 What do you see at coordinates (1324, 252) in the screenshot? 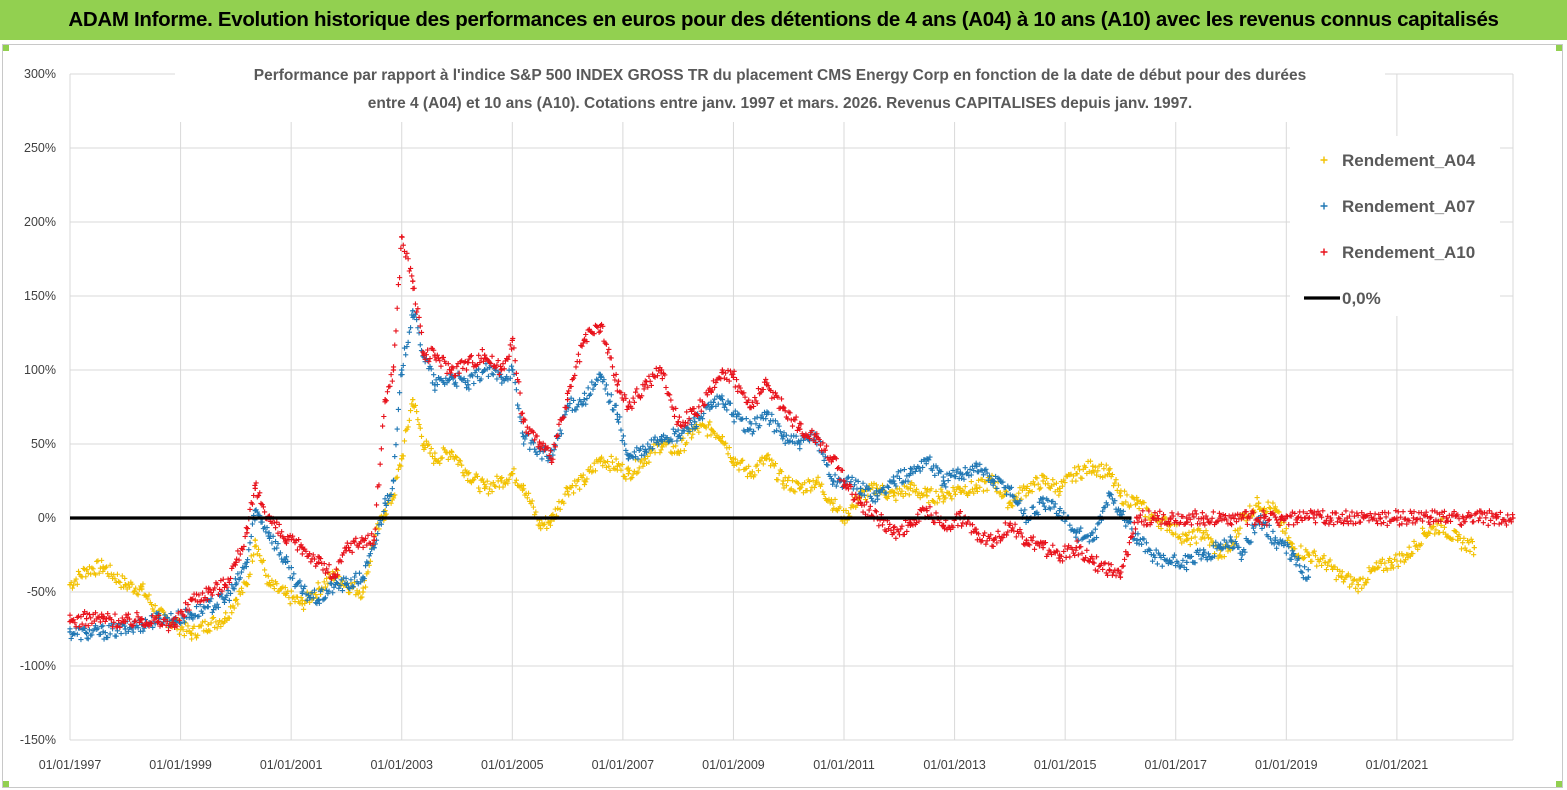
I see `legend-marker-Rendement_A10` at bounding box center [1324, 252].